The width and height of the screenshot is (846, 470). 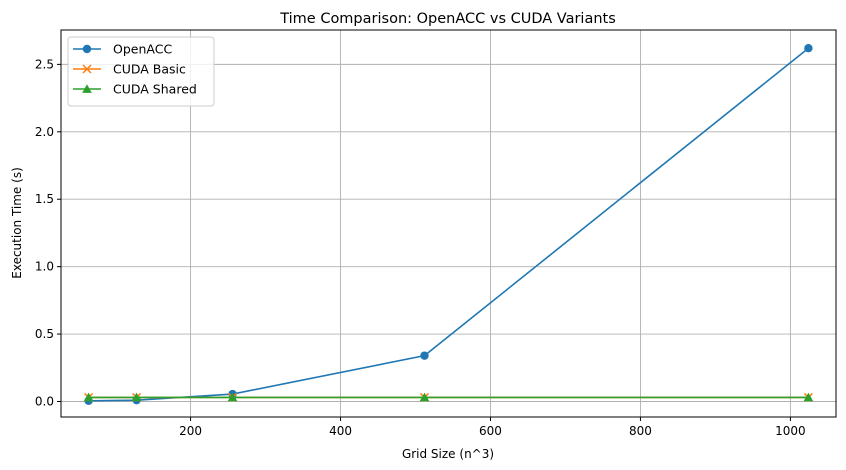 What do you see at coordinates (142, 49) in the screenshot?
I see `legend-label: OpenACC` at bounding box center [142, 49].